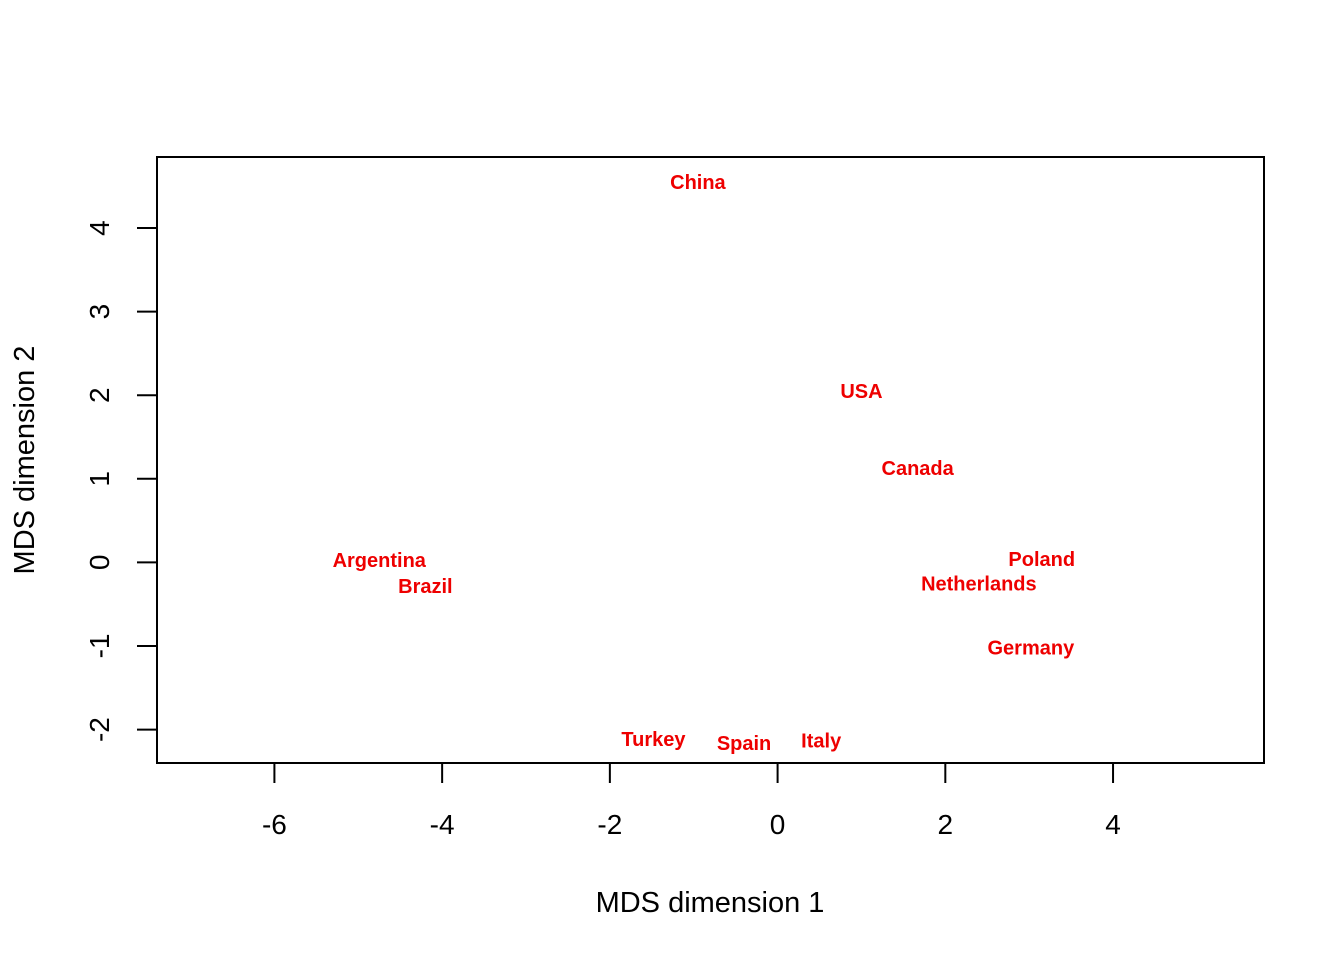 This screenshot has width=1344, height=960. Describe the element at coordinates (1031, 649) in the screenshot. I see `point-label-germany: Germany` at that location.